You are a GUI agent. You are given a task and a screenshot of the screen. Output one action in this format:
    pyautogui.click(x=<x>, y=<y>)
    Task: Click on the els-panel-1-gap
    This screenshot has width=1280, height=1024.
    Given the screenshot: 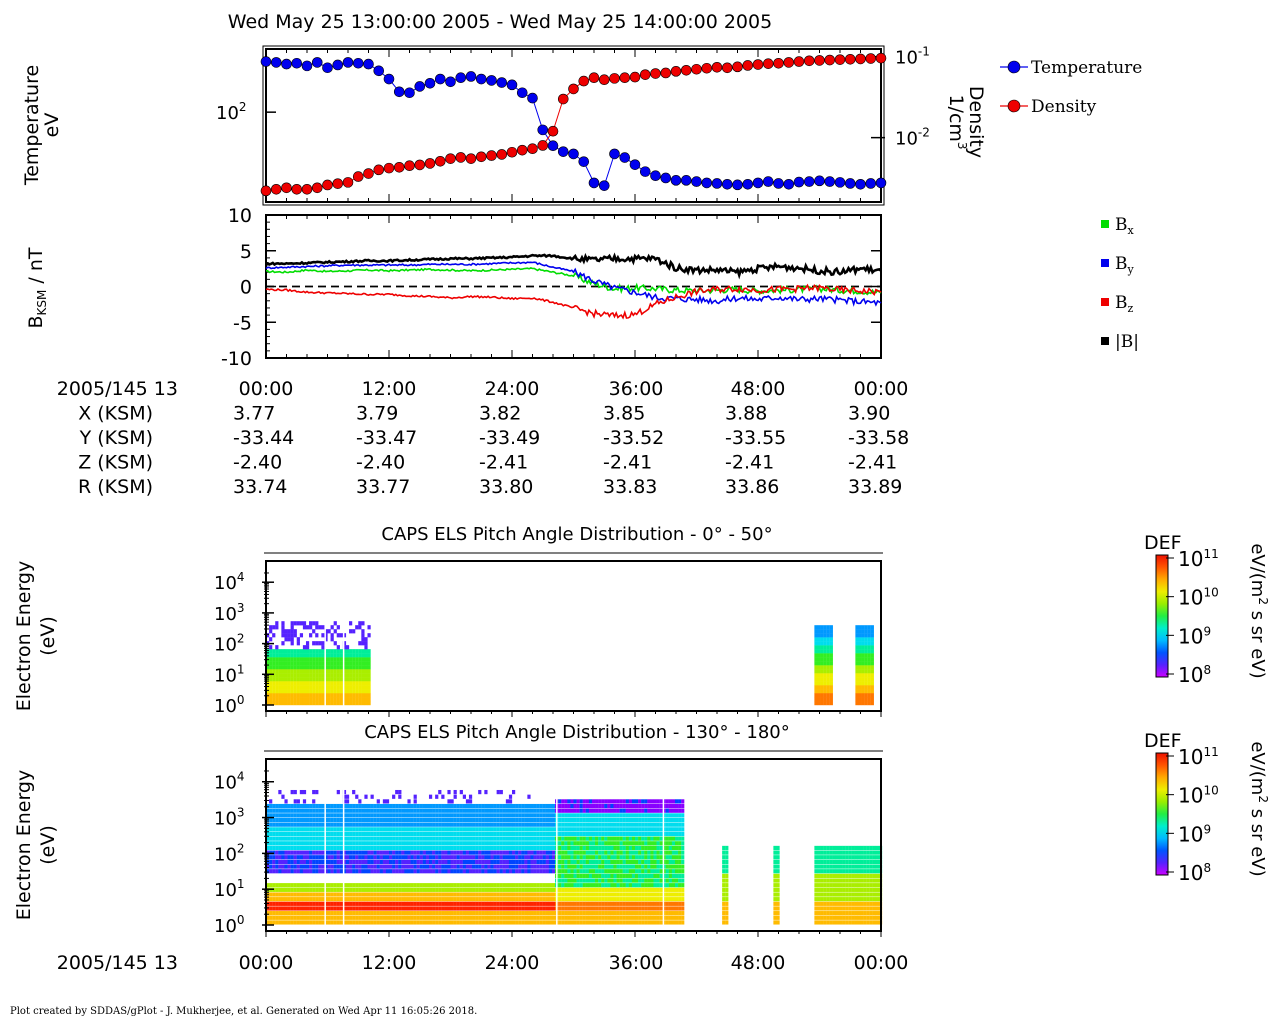 What is the action you would take?
    pyautogui.click(x=343, y=636)
    